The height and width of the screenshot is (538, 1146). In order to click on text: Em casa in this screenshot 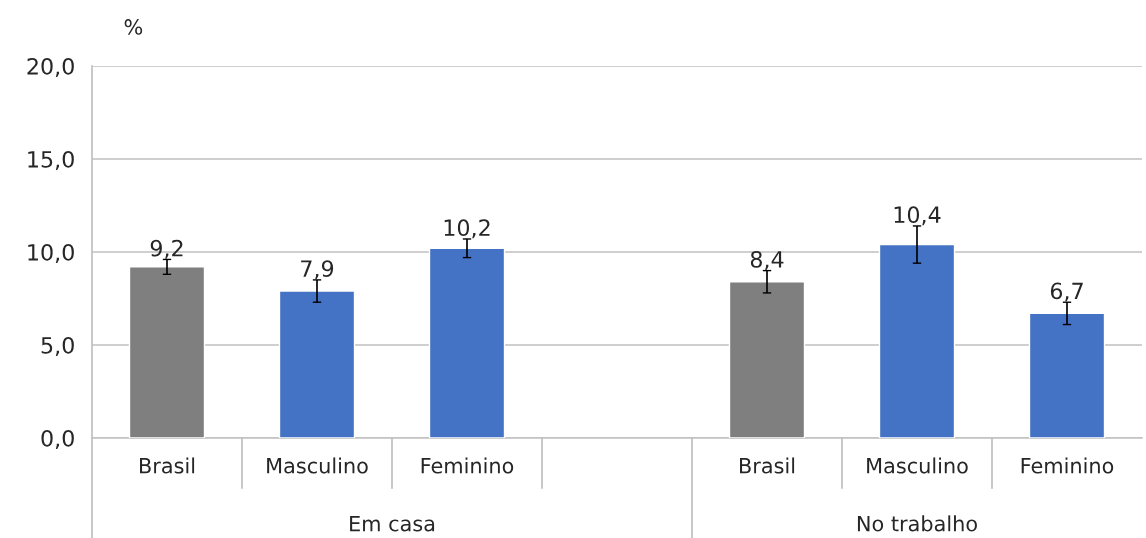, I will do `click(392, 523)`.